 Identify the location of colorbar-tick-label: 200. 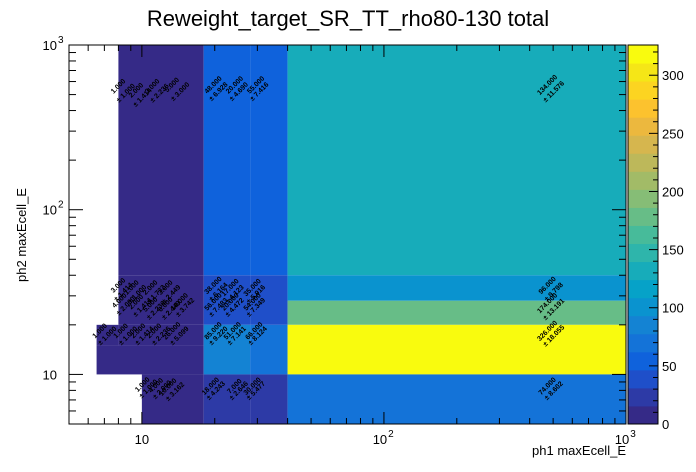
(673, 191).